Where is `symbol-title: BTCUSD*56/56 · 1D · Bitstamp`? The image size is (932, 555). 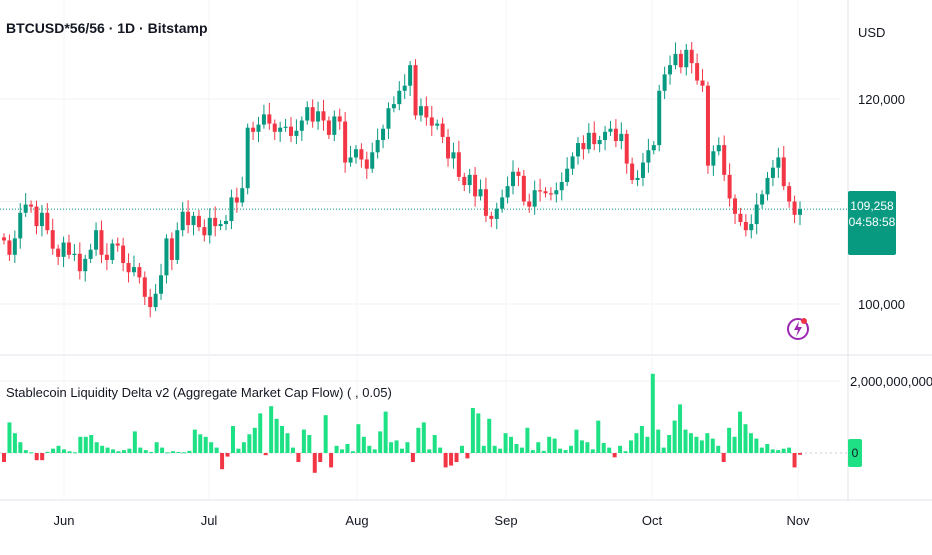 symbol-title: BTCUSD*56/56 · 1D · Bitstamp is located at coordinates (107, 28).